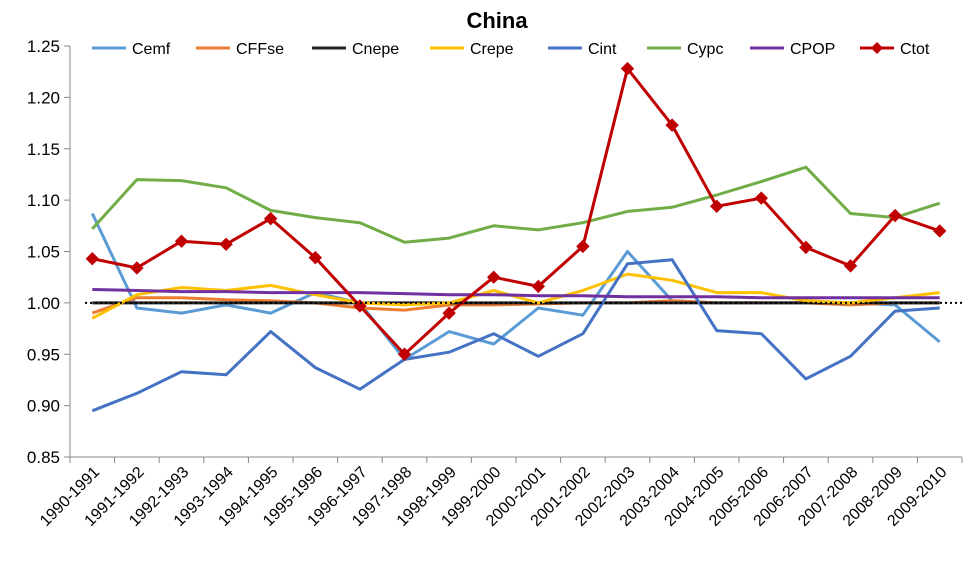 This screenshot has width=976, height=564. I want to click on legend-label: Ctot, so click(915, 49).